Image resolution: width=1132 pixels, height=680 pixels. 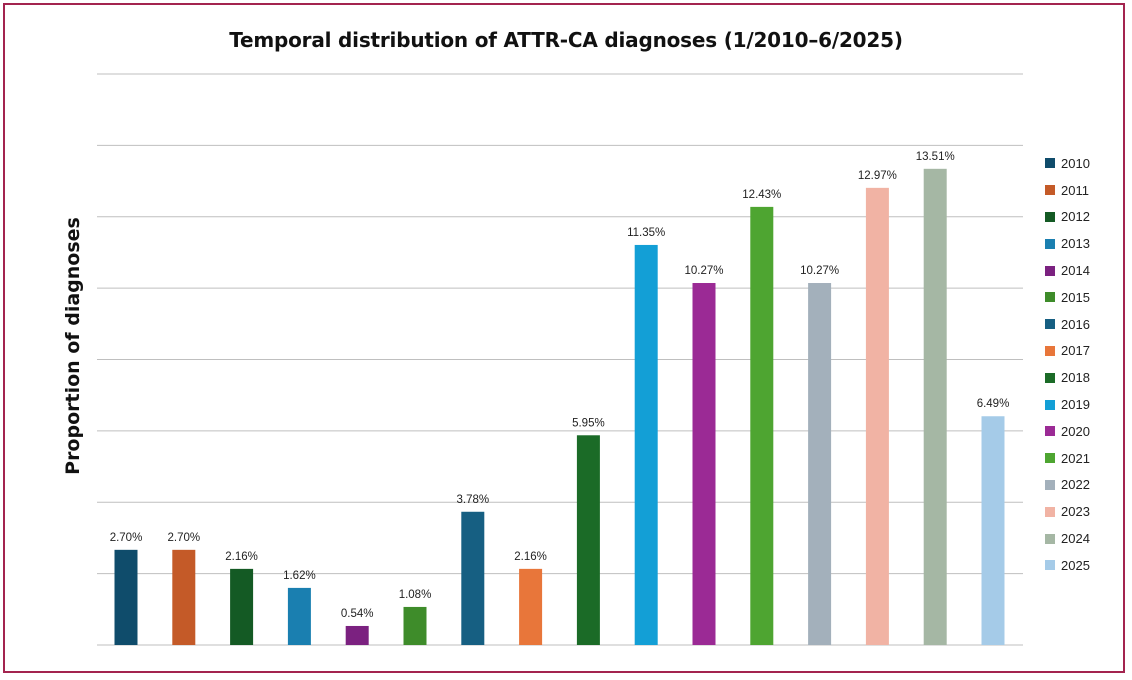 What do you see at coordinates (762, 425) in the screenshot?
I see `bar-2021` at bounding box center [762, 425].